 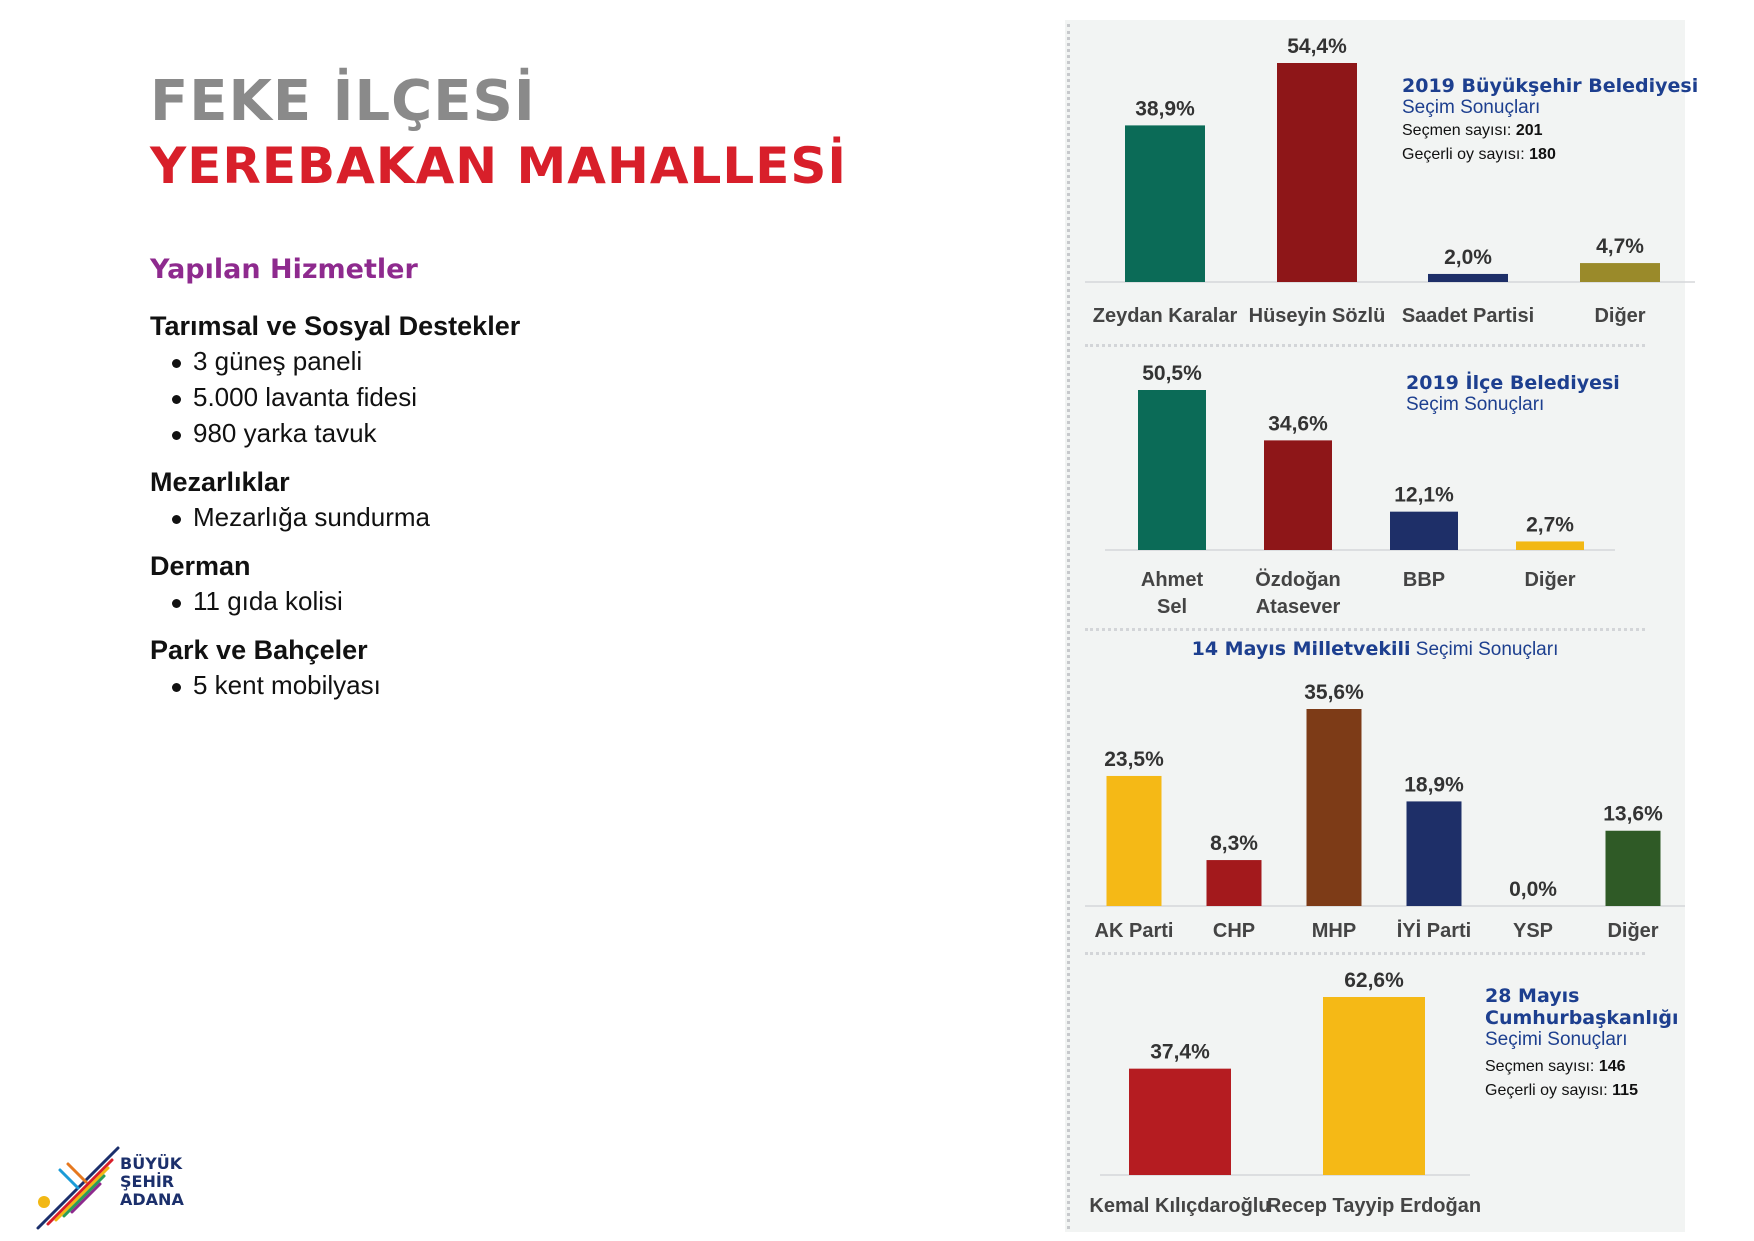 What do you see at coordinates (1298, 579) in the screenshot?
I see `category-label: Özdoğan` at bounding box center [1298, 579].